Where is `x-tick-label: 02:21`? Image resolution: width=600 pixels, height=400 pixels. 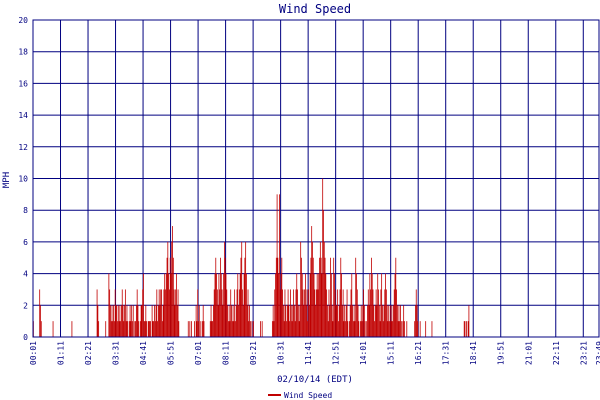 x-tick-label: 02:21 is located at coordinates (88, 353).